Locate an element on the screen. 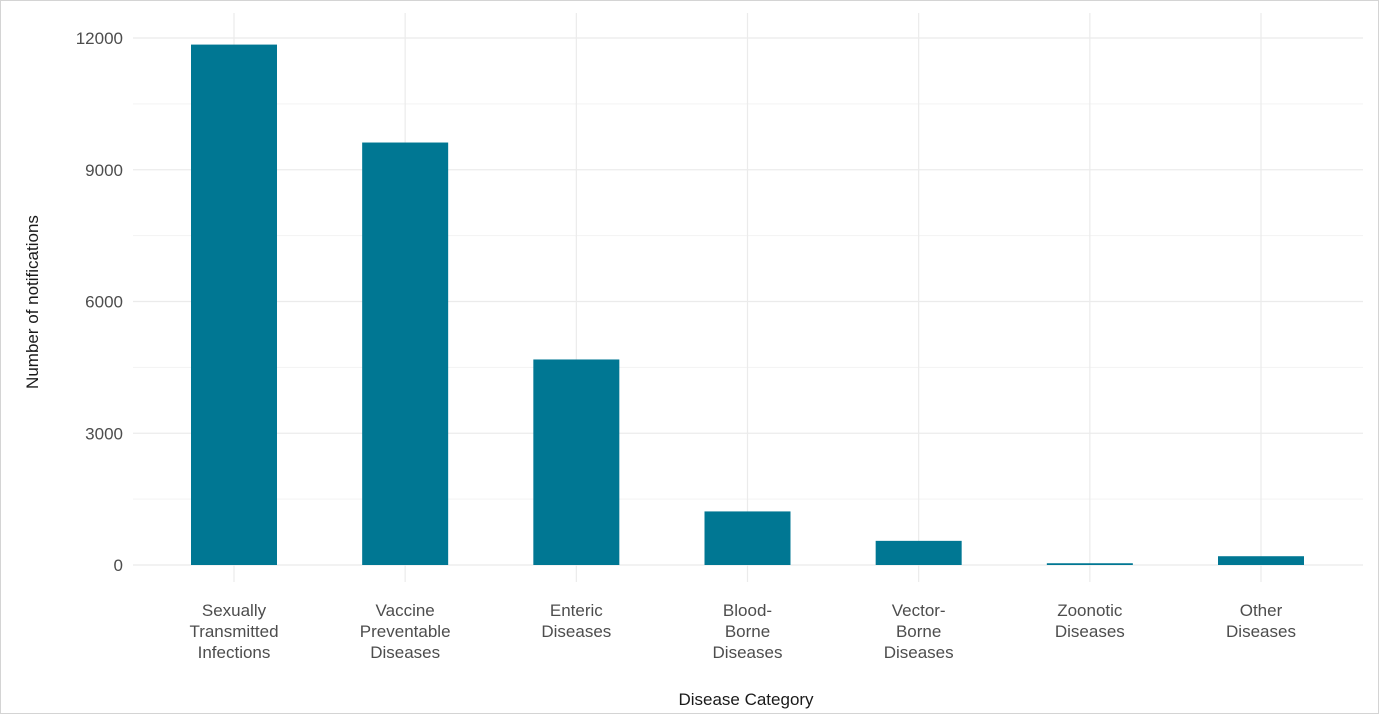  x-tick-label-line: Blood- is located at coordinates (747, 610).